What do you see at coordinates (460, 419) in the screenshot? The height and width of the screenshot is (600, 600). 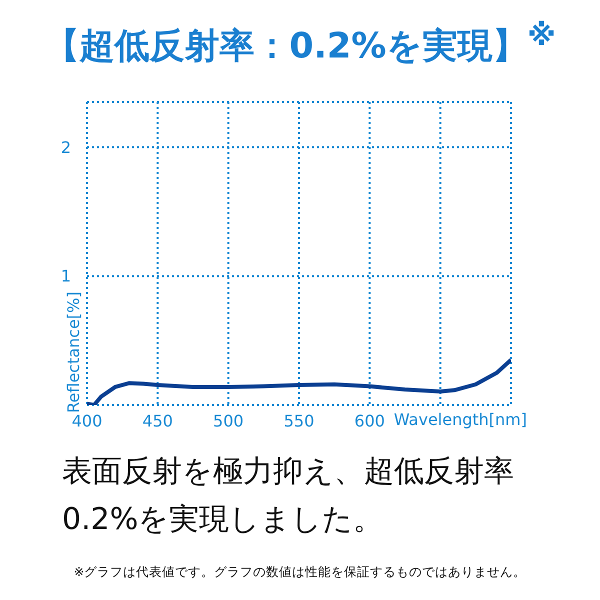 I see `x-axis-title: Wavelength[nm]` at bounding box center [460, 419].